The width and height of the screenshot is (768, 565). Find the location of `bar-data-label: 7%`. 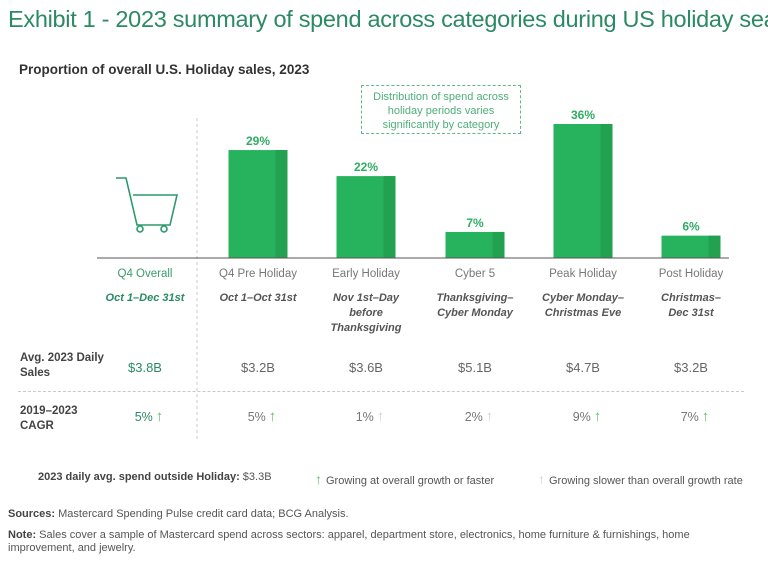

bar-data-label: 7% is located at coordinates (475, 223).